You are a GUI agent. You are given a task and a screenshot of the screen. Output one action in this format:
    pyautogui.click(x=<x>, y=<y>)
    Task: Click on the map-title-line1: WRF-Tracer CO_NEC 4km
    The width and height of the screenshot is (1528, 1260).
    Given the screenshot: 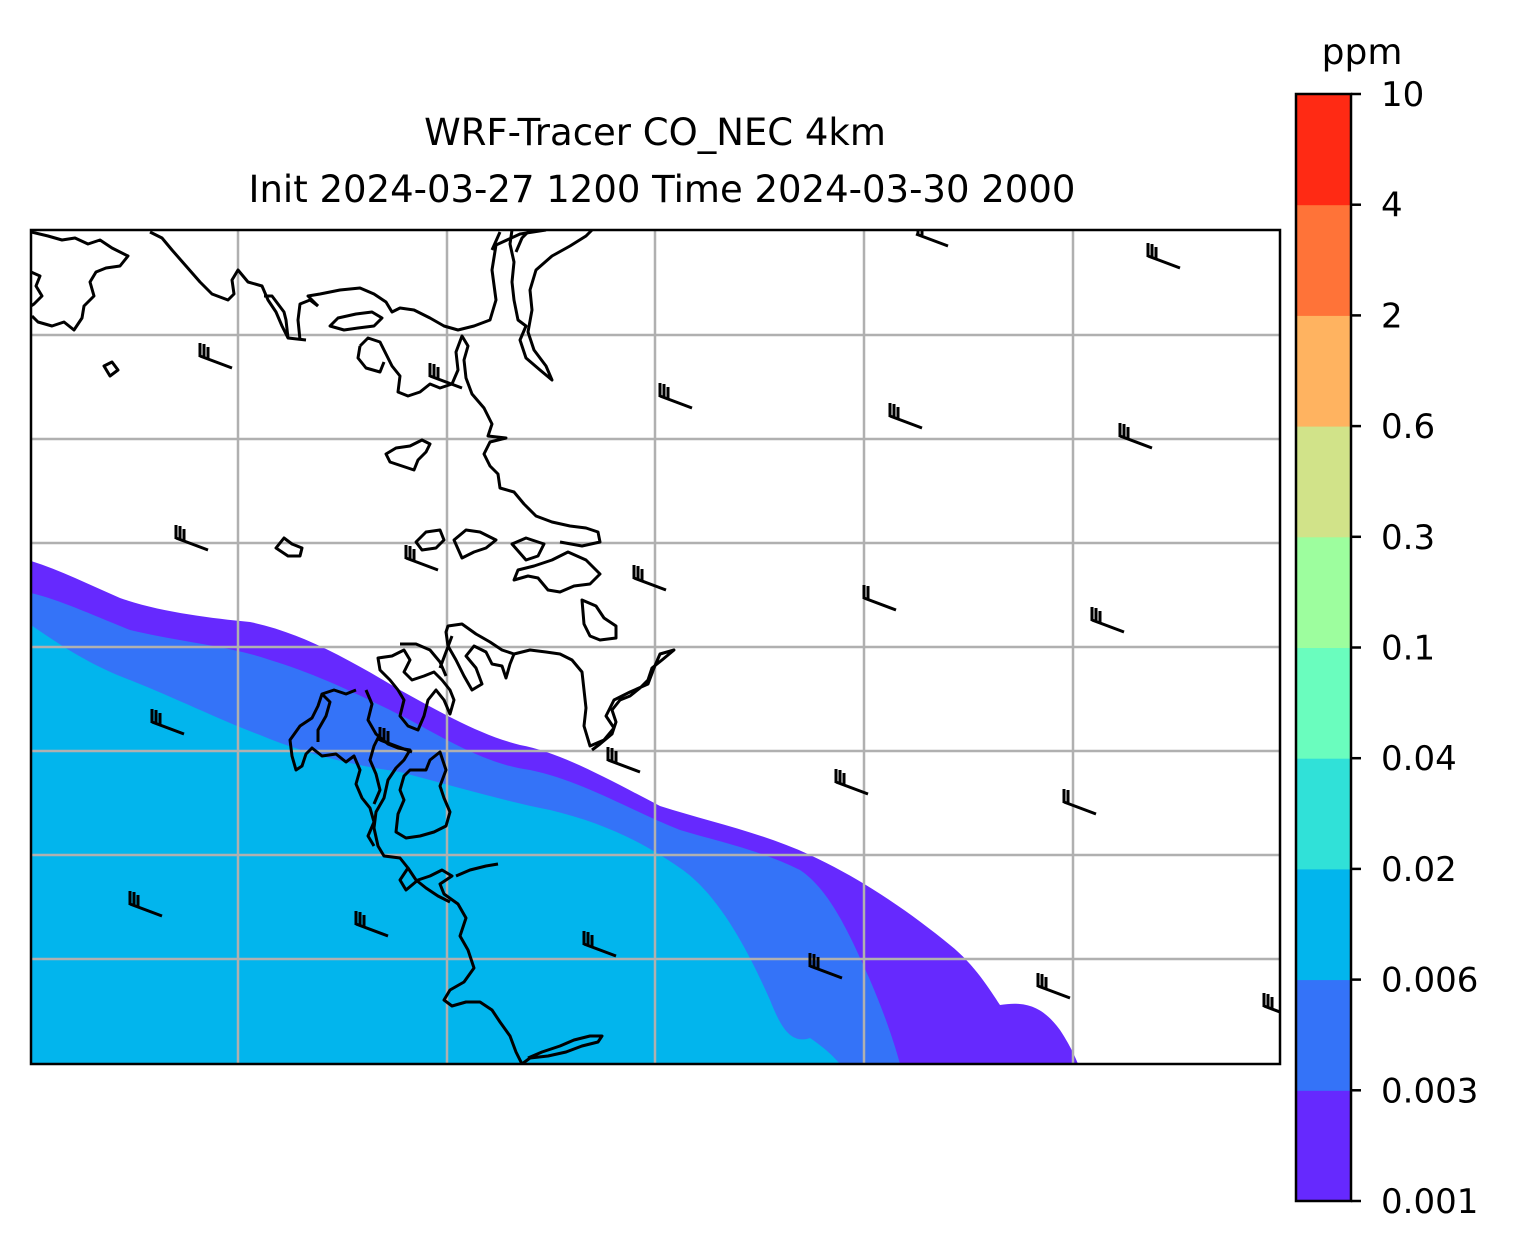 What is the action you would take?
    pyautogui.click(x=655, y=132)
    